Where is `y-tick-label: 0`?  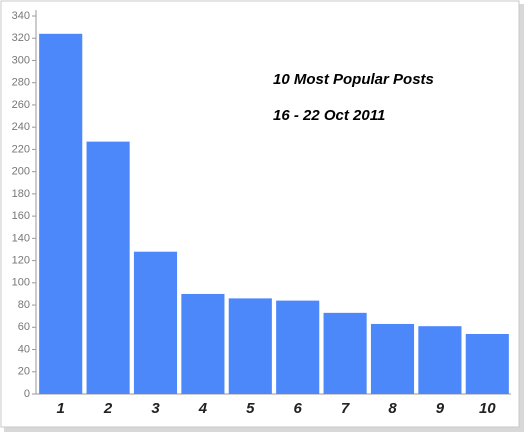 y-tick-label: 0 is located at coordinates (27, 394).